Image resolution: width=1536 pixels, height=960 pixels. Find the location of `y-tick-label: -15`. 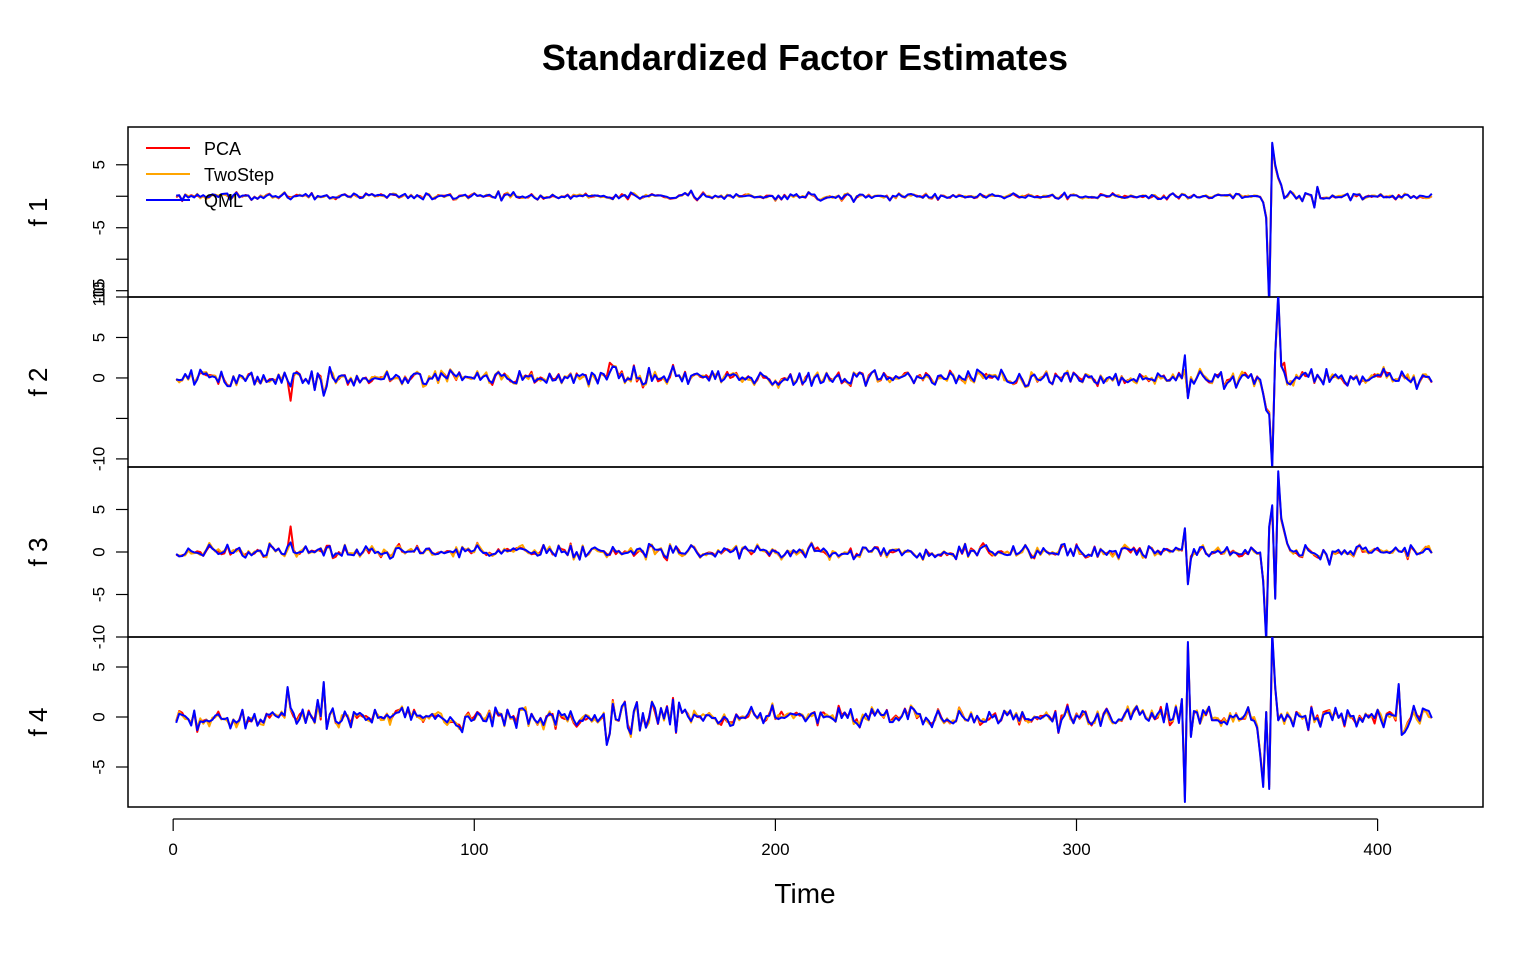

y-tick-label: -15 is located at coordinates (98, 290).